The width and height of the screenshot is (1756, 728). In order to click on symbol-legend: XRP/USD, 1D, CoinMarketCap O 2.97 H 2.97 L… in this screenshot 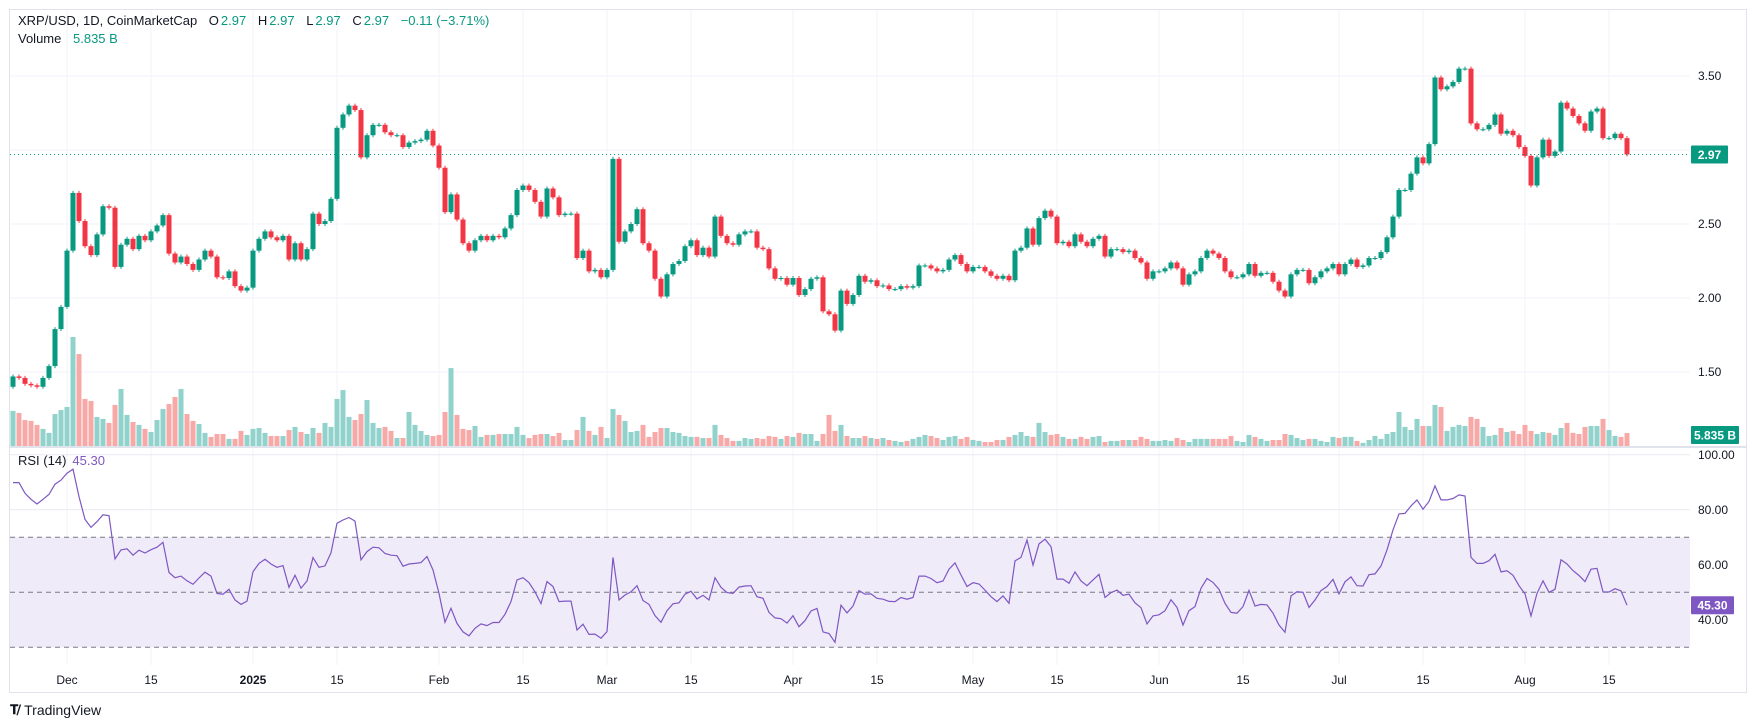, I will do `click(254, 20)`.